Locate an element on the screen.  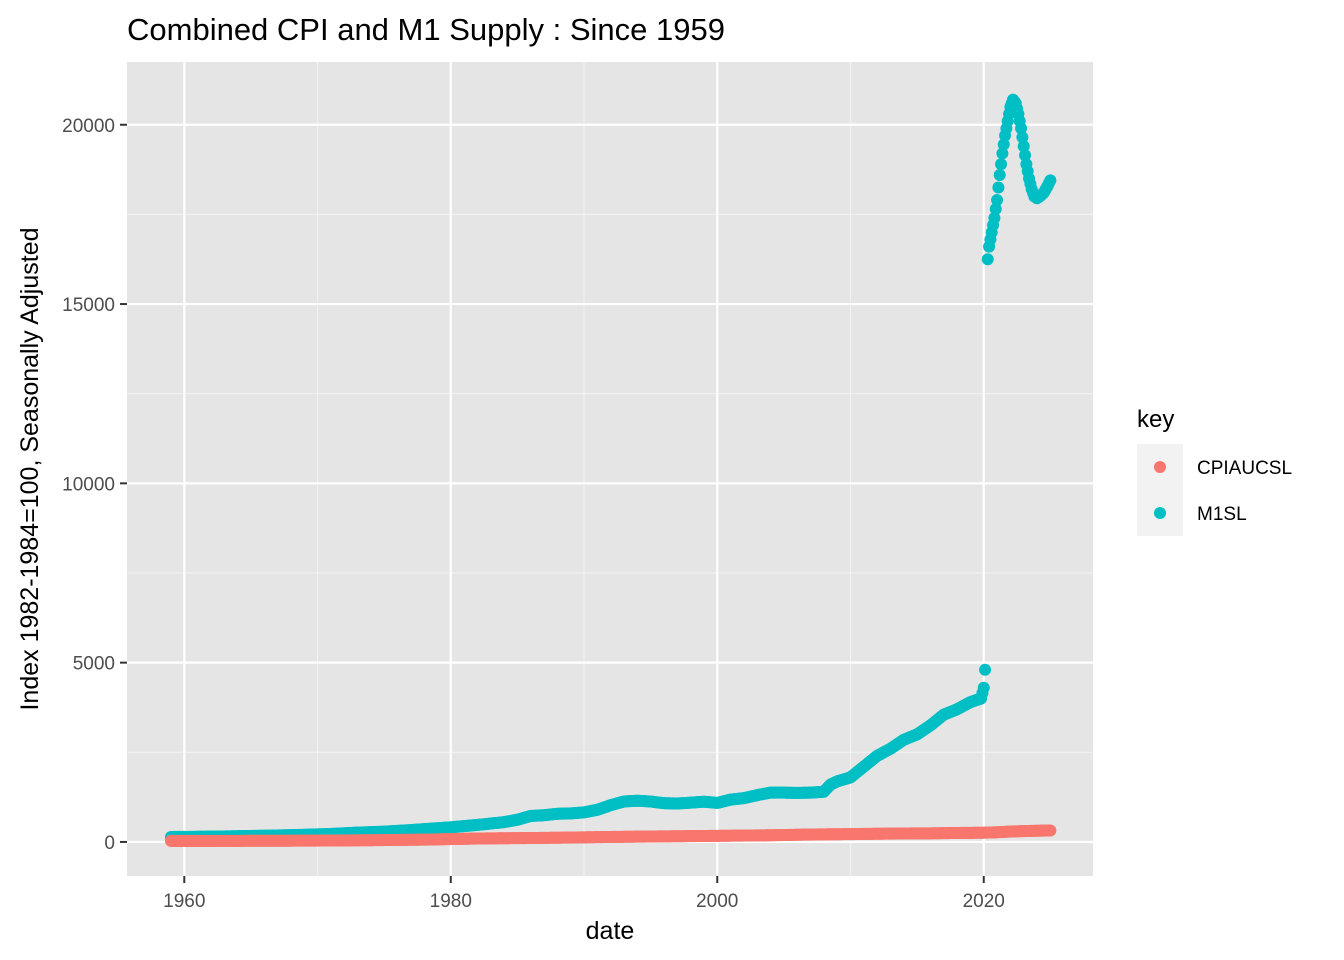
legend-dot-cpiaucsl is located at coordinates (1160, 467).